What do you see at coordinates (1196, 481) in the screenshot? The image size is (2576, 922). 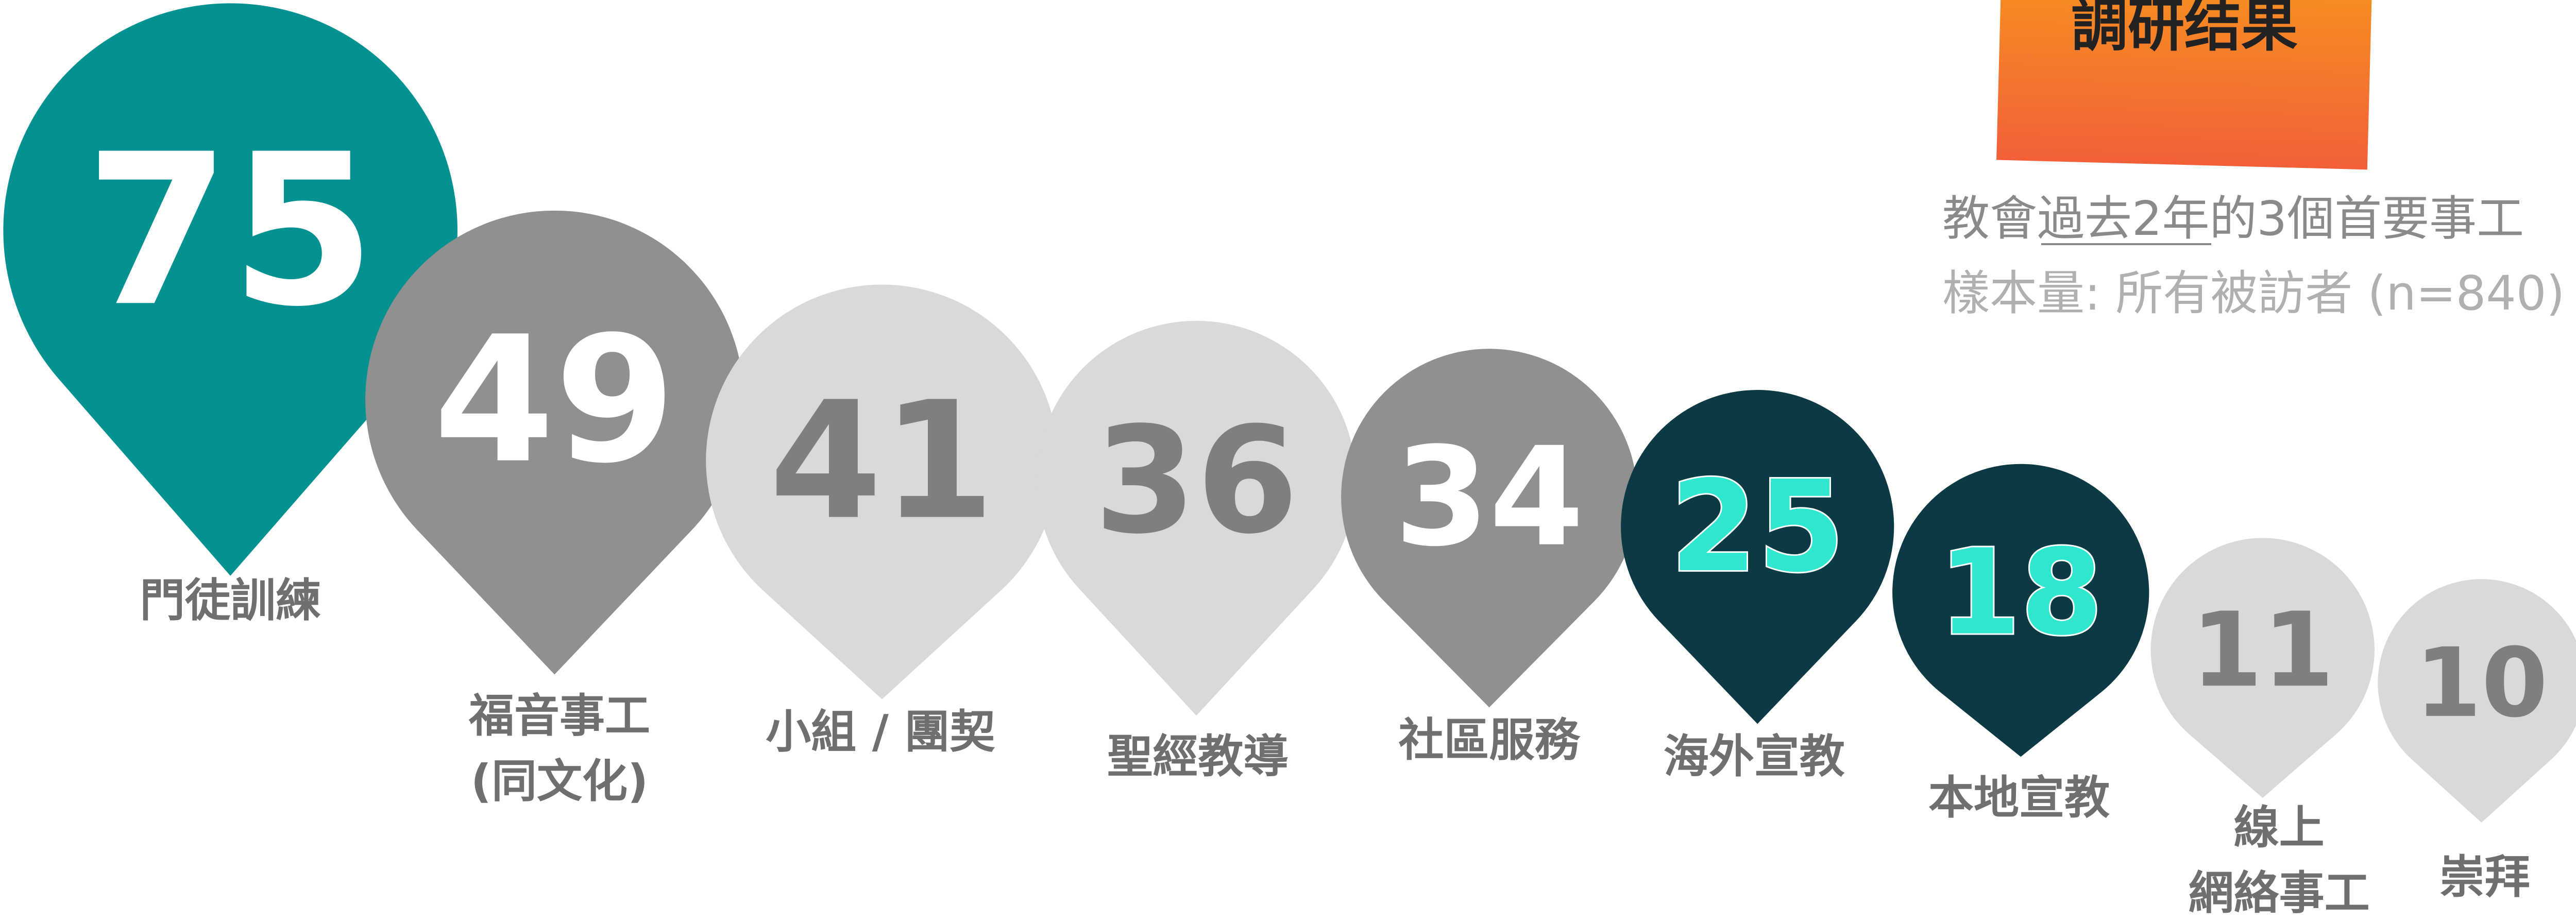 I see `value-label: 36` at bounding box center [1196, 481].